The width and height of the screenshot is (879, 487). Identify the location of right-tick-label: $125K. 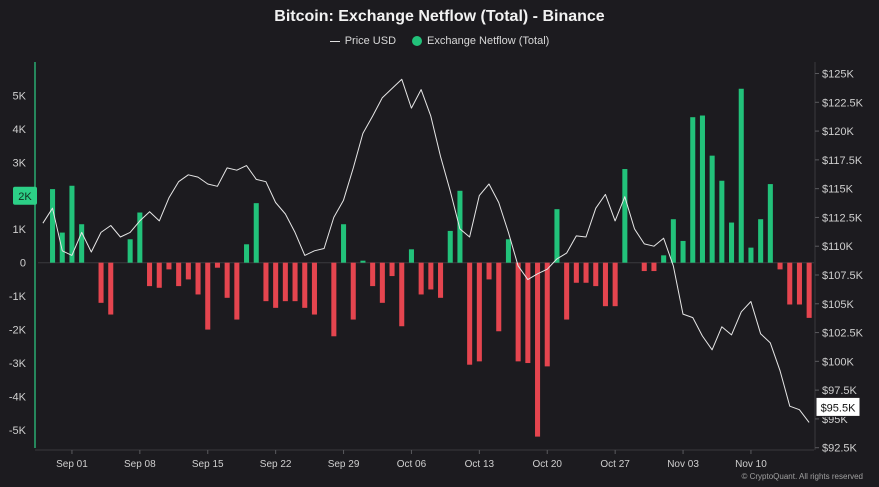
(838, 75).